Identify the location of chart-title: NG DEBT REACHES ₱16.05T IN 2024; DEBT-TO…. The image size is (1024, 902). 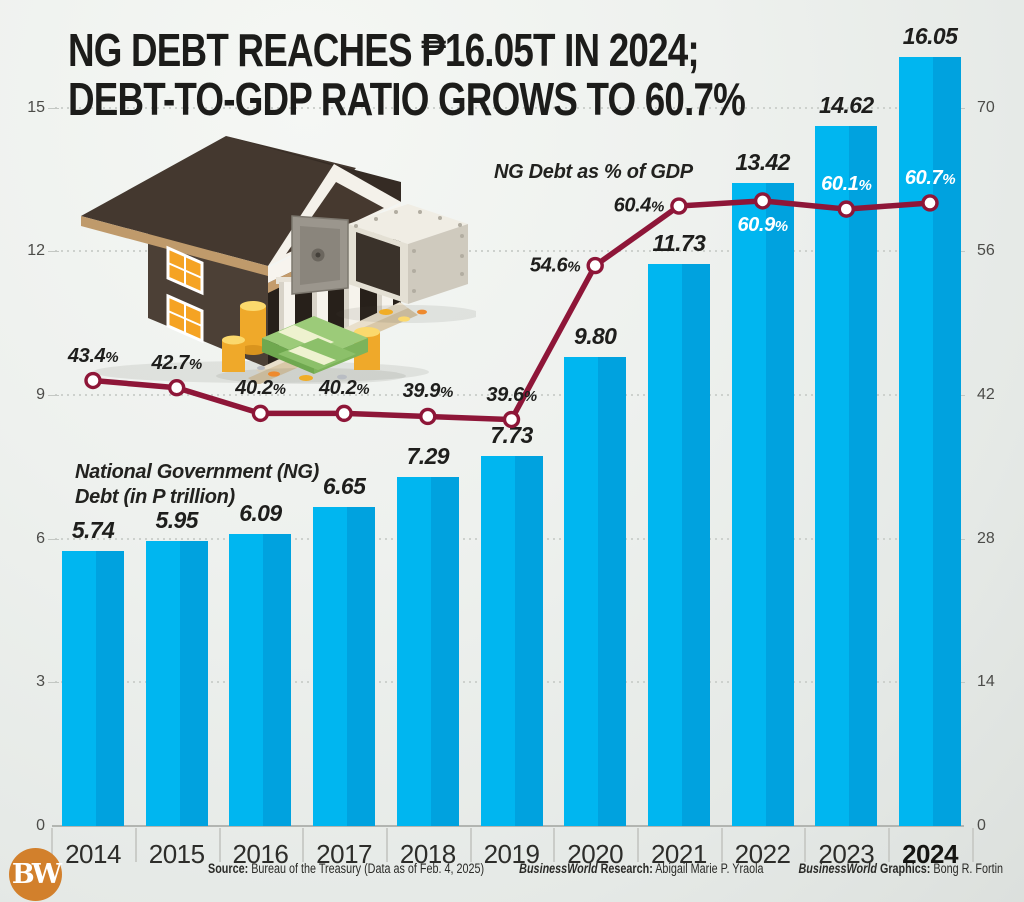
(407, 74).